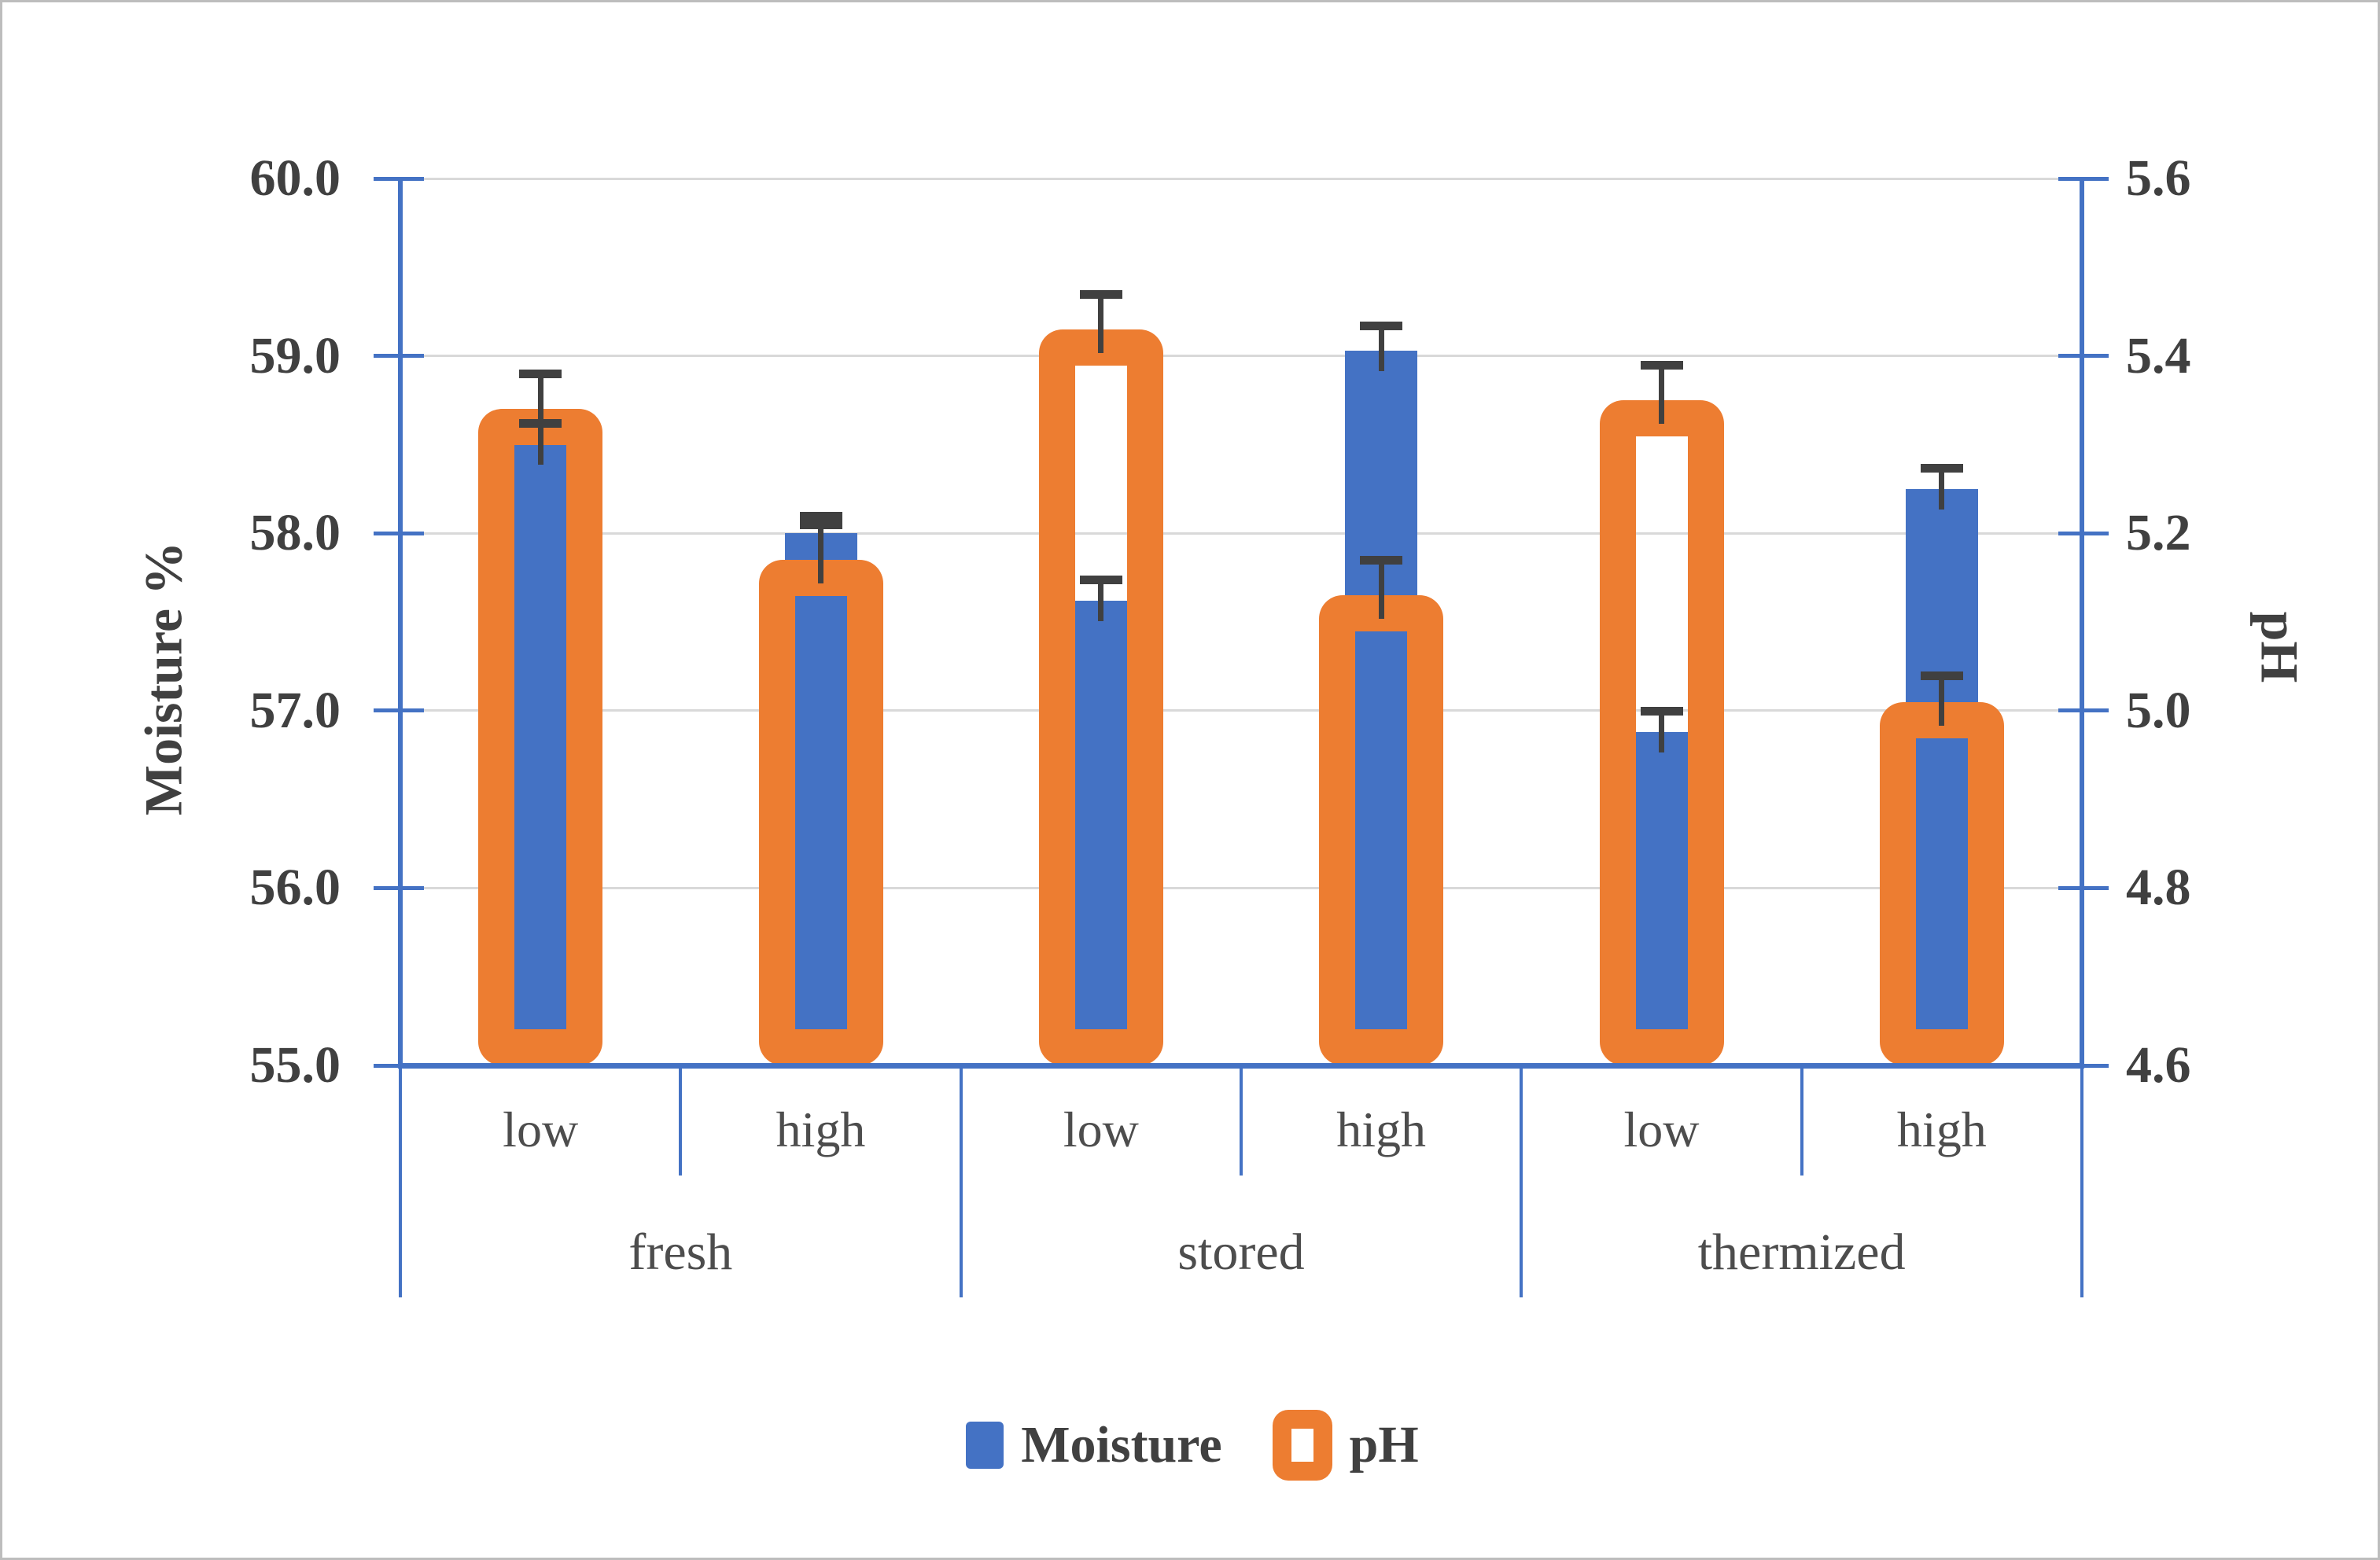  Describe the element at coordinates (820, 554) in the screenshot. I see `error-bar-ph-fresh-high` at that location.